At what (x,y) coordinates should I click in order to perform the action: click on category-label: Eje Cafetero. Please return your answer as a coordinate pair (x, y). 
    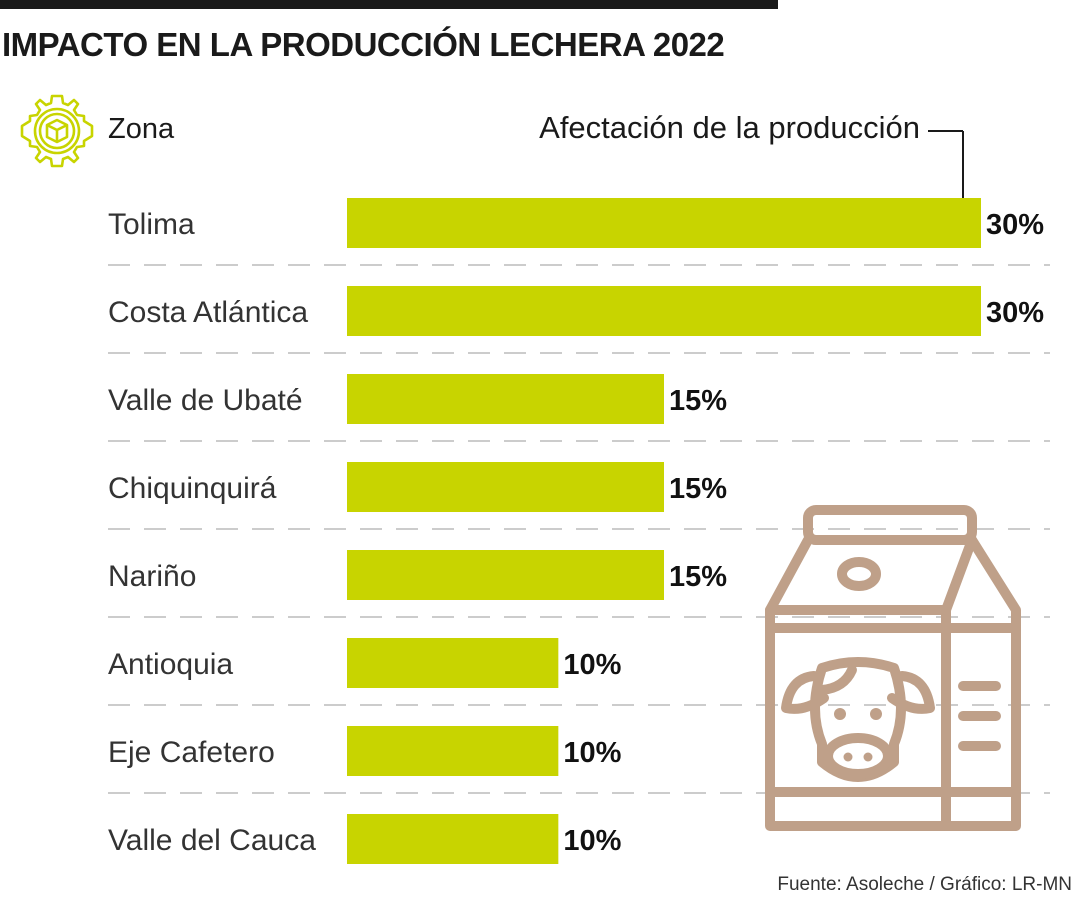
    Looking at the image, I should click on (191, 752).